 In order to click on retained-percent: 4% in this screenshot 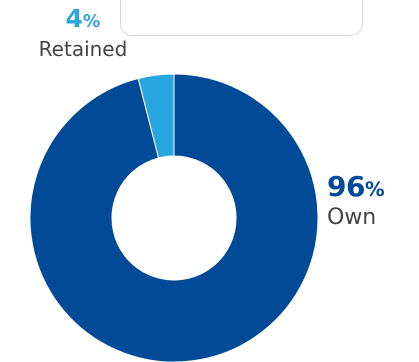, I will do `click(83, 19)`.